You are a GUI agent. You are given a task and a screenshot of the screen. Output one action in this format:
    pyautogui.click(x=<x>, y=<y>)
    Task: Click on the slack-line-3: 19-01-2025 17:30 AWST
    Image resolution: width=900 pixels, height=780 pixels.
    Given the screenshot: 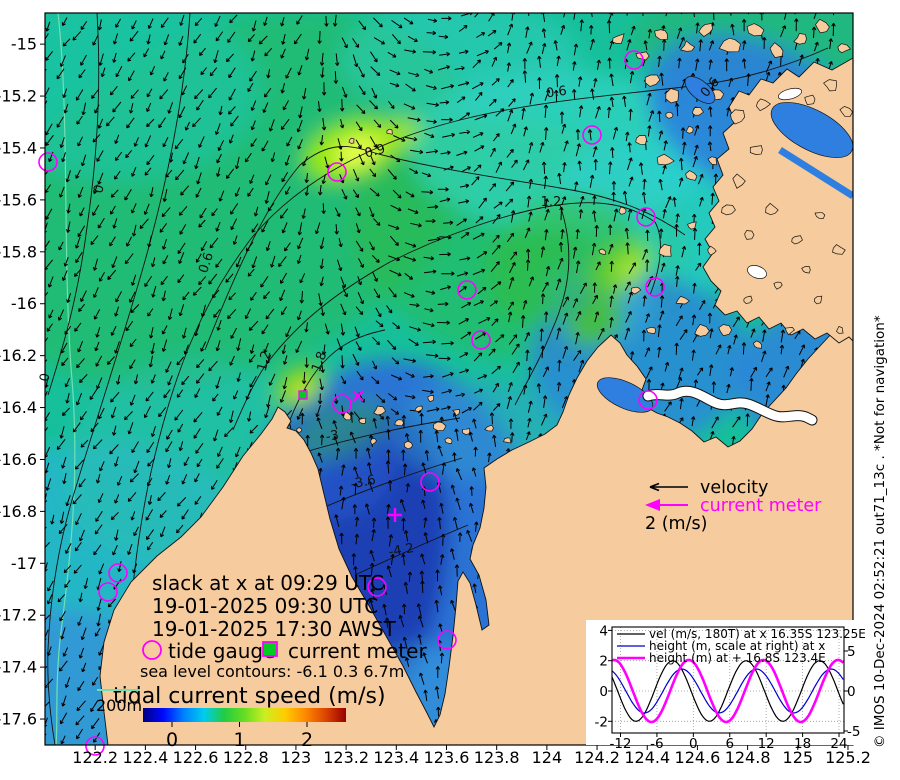 What is the action you would take?
    pyautogui.click(x=274, y=629)
    